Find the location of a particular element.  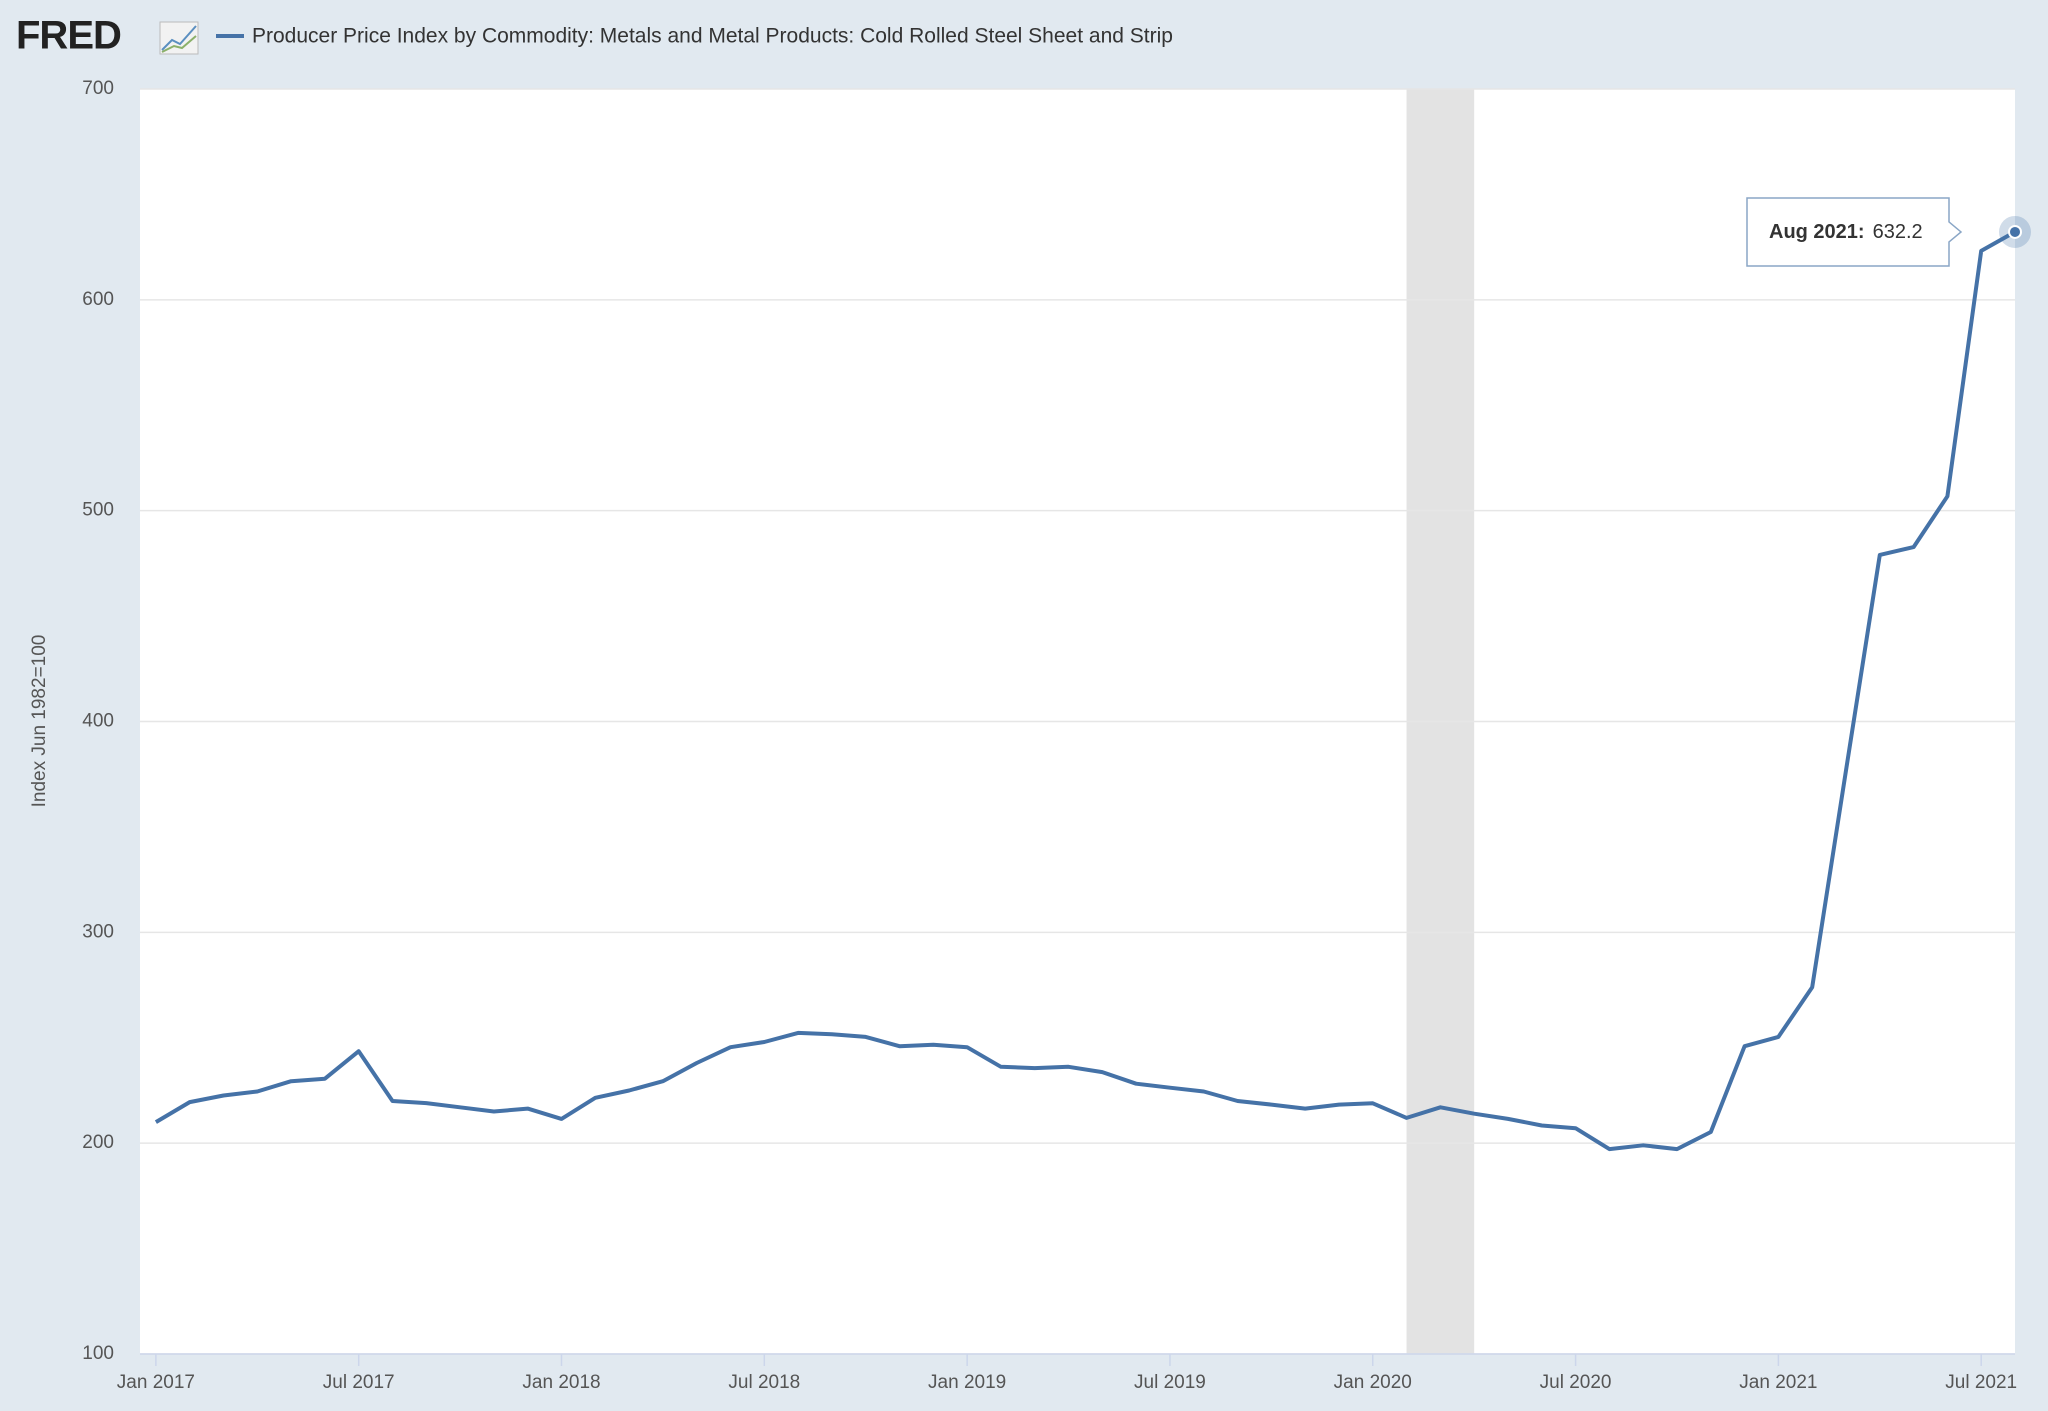

y-tick-label: 300 is located at coordinates (98, 931).